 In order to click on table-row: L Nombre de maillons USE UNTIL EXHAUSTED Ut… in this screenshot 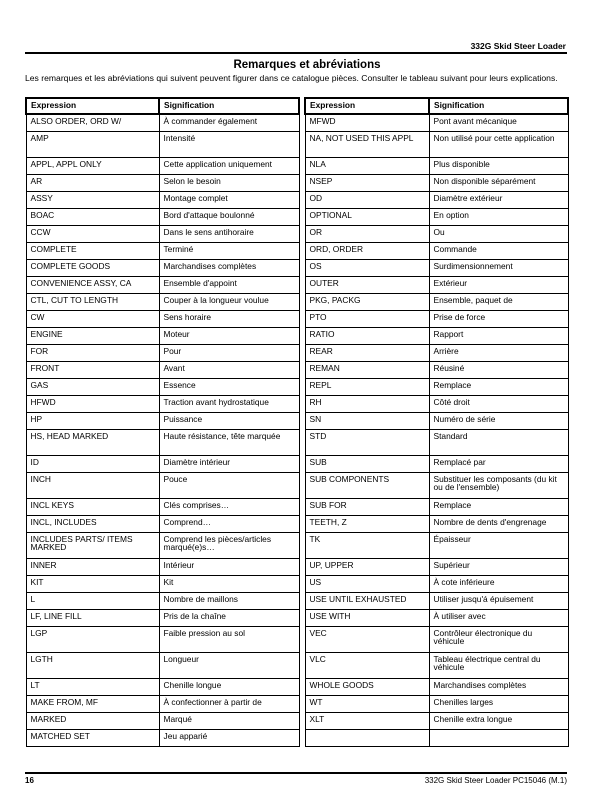, I will do `click(297, 600)`.